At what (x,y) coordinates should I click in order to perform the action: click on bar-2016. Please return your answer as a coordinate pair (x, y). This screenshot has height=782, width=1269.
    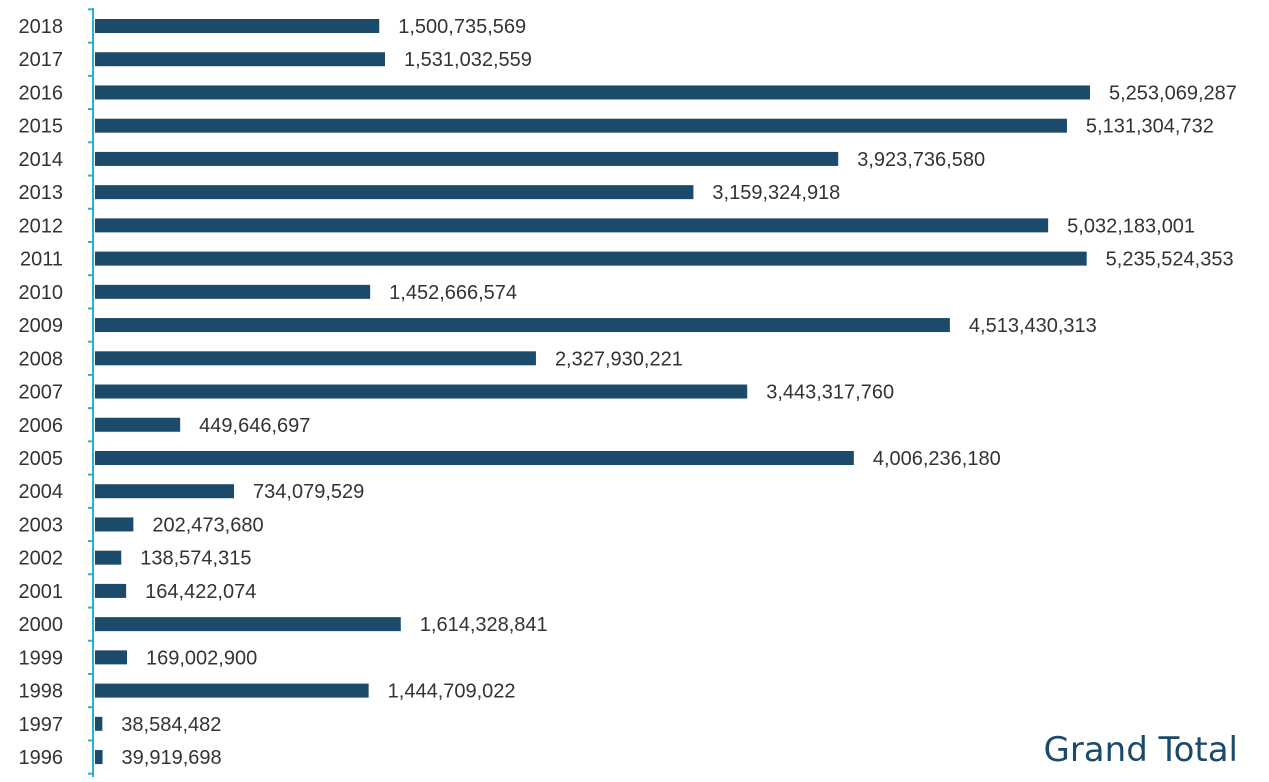
    Looking at the image, I should click on (592, 92).